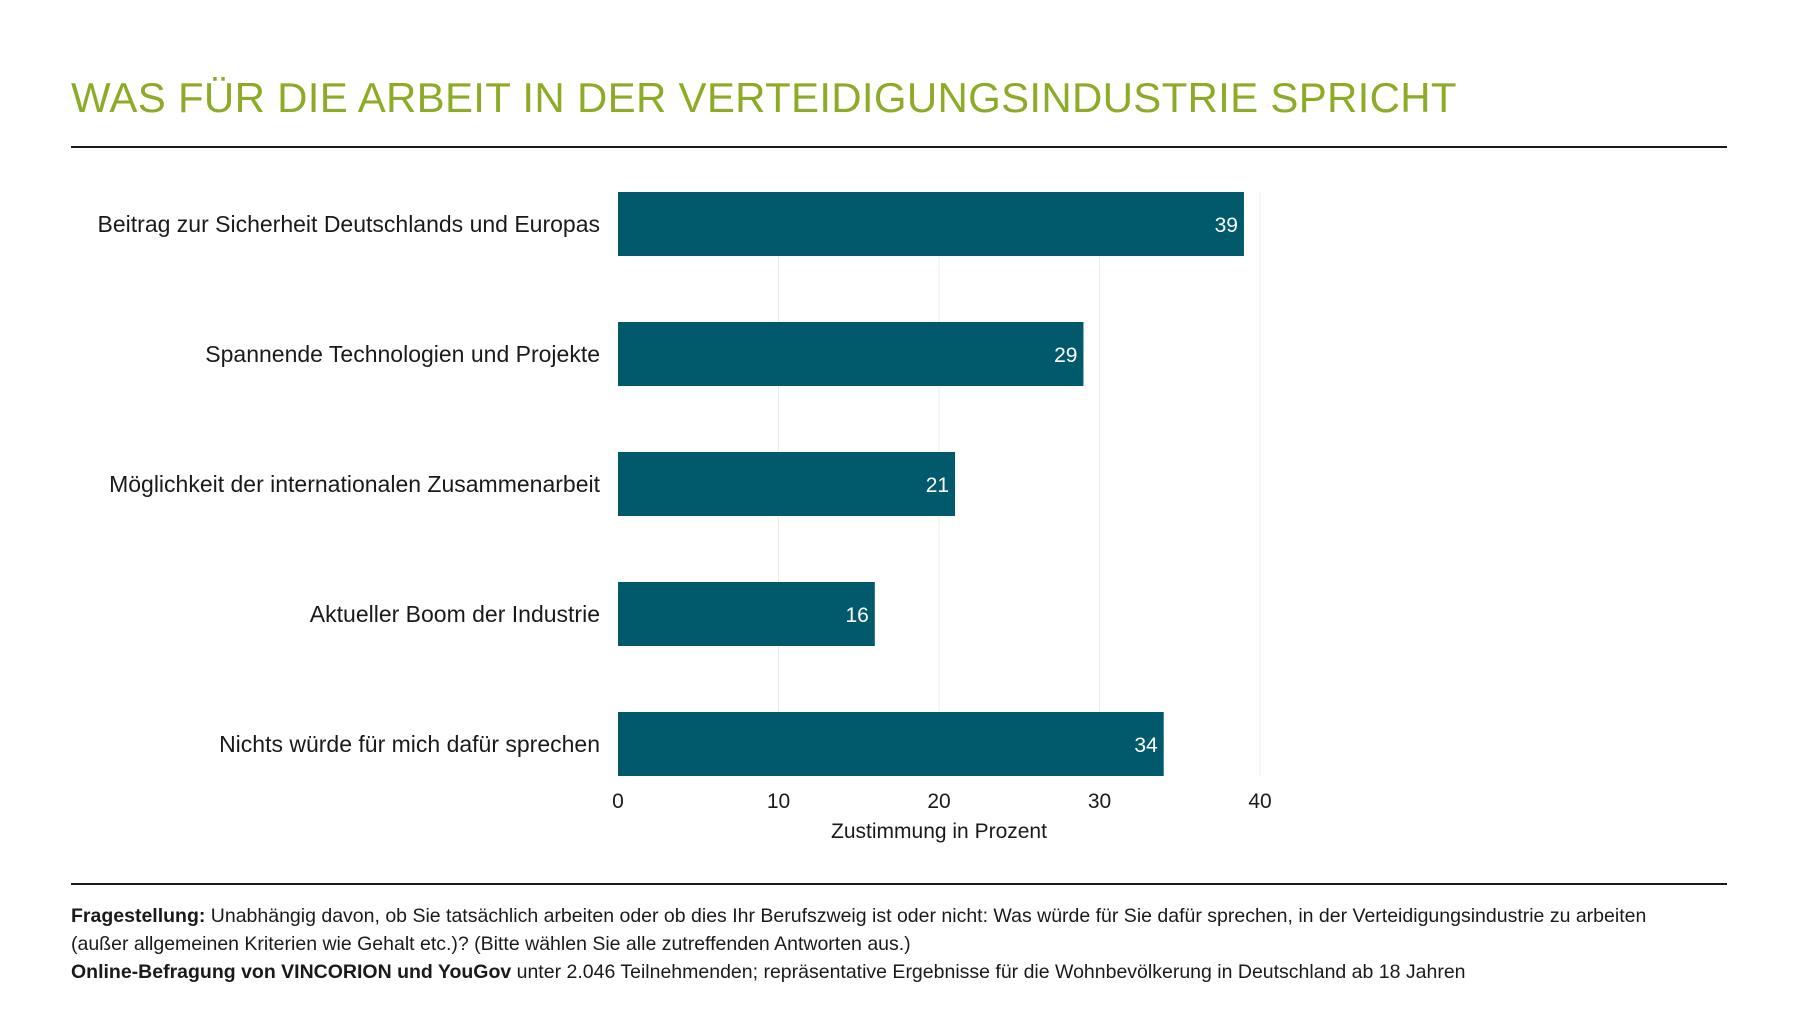 Image resolution: width=1800 pixels, height=1013 pixels. I want to click on x-tick-label: 40, so click(1259, 801).